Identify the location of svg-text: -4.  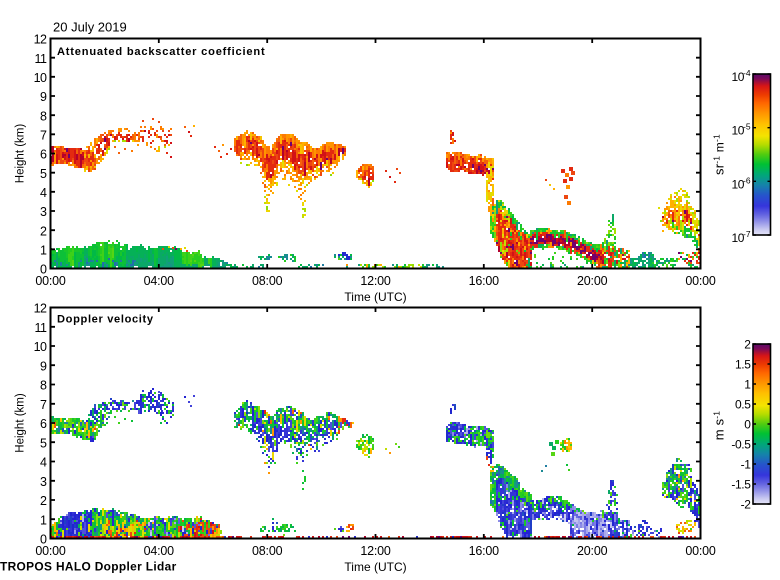
(747, 73).